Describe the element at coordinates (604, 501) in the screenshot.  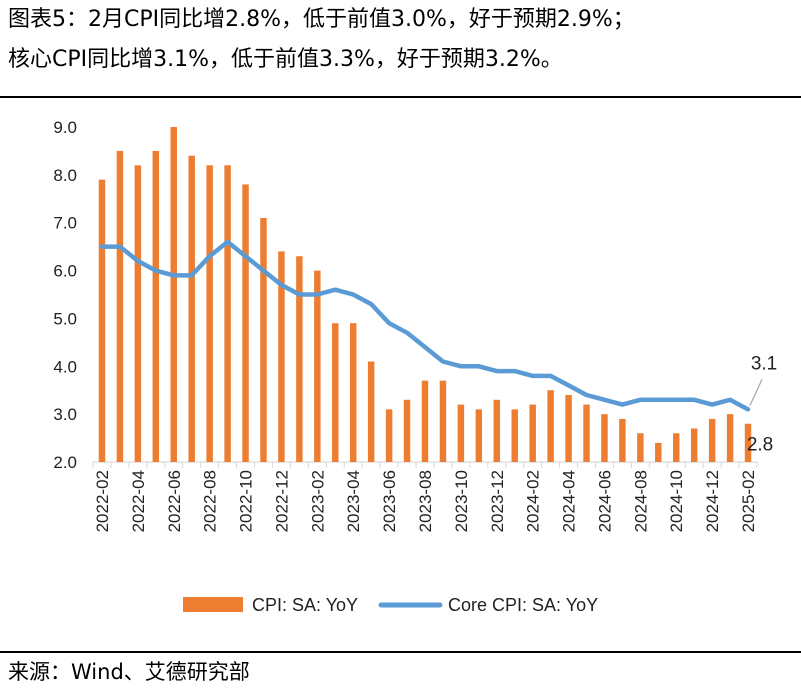
I see `x-tick-label: 2024-06` at that location.